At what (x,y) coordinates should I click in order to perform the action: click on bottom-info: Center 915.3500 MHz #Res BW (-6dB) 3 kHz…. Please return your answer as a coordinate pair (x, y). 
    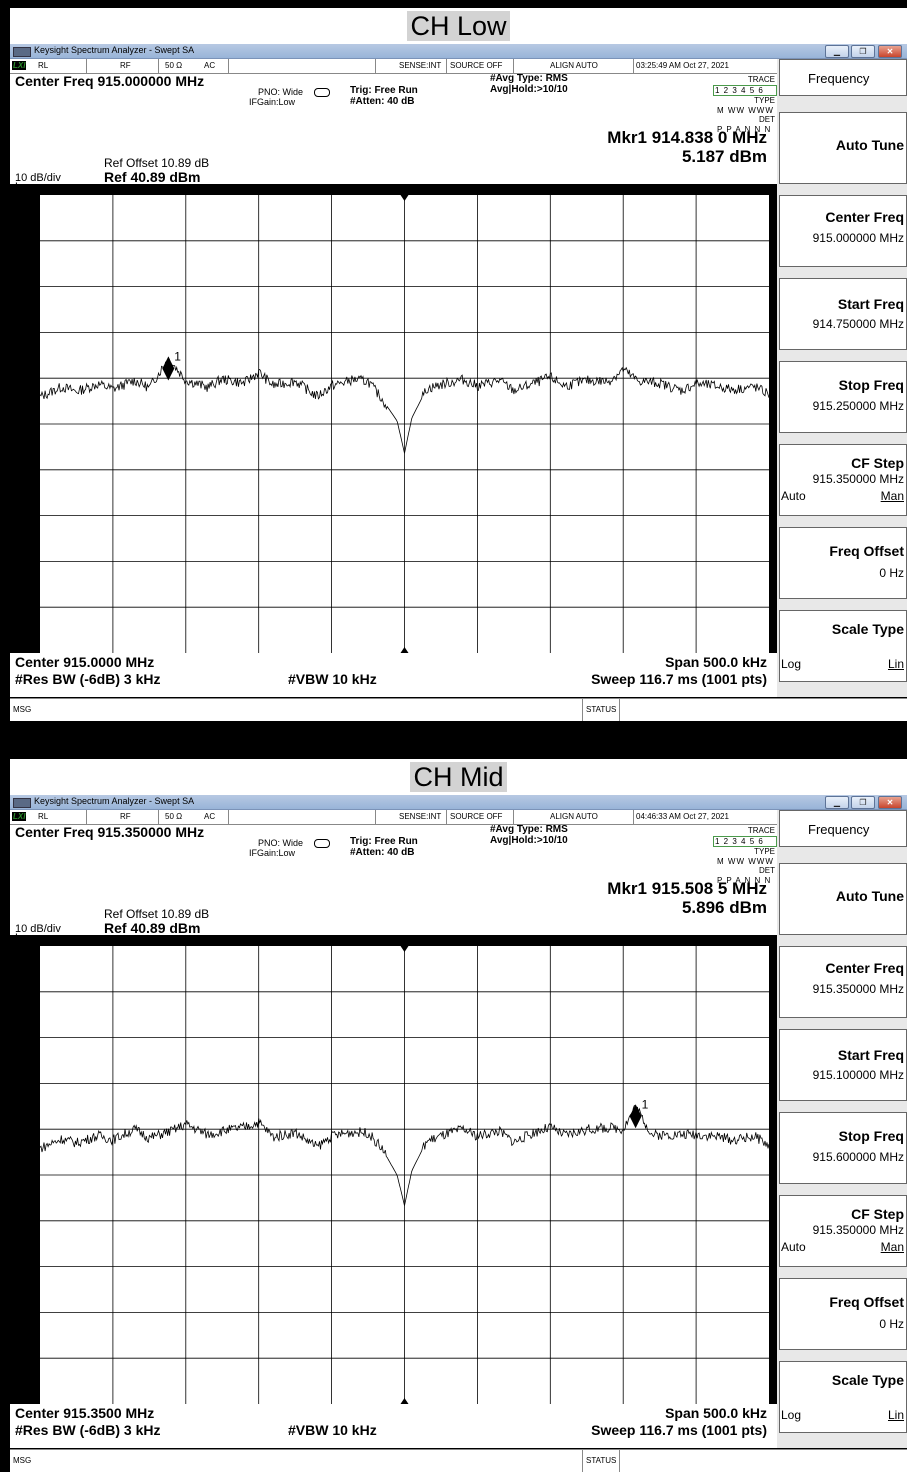
    Looking at the image, I should click on (393, 1426).